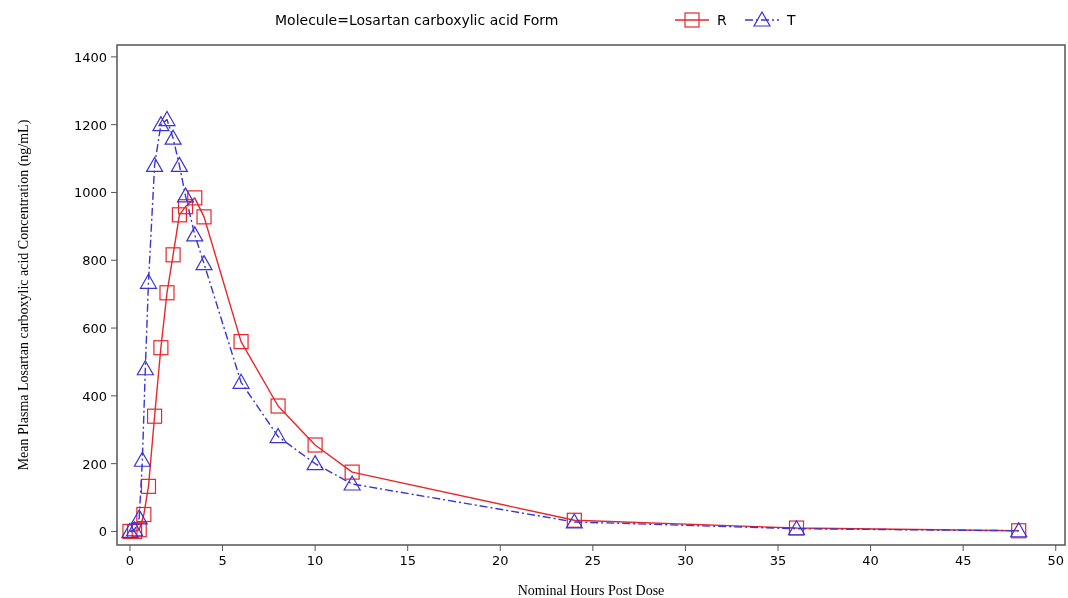 This screenshot has height=598, width=1068. What do you see at coordinates (94, 261) in the screenshot?
I see `y-tick-label: 800` at bounding box center [94, 261].